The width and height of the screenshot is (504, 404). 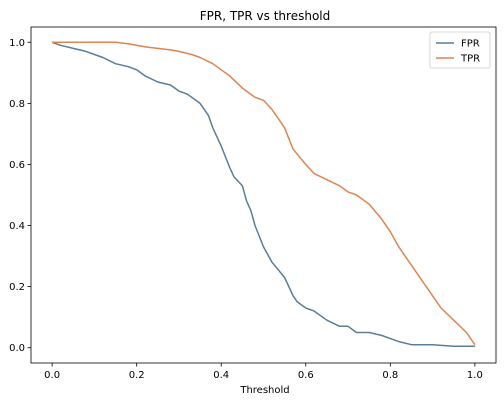 What do you see at coordinates (390, 375) in the screenshot?
I see `x-tick-label: 0.8` at bounding box center [390, 375].